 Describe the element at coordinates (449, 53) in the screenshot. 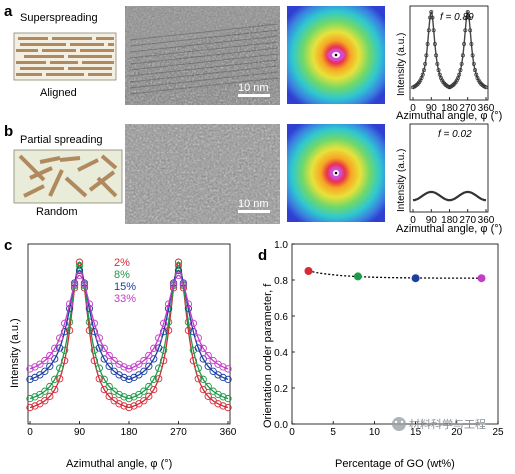

I see `plot-frame-a` at that location.